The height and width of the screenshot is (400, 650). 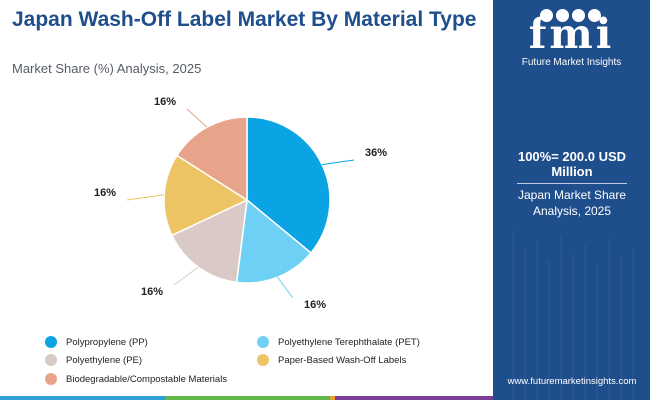 What do you see at coordinates (572, 381) in the screenshot?
I see `website-link: www.futuremarketinsights.com` at bounding box center [572, 381].